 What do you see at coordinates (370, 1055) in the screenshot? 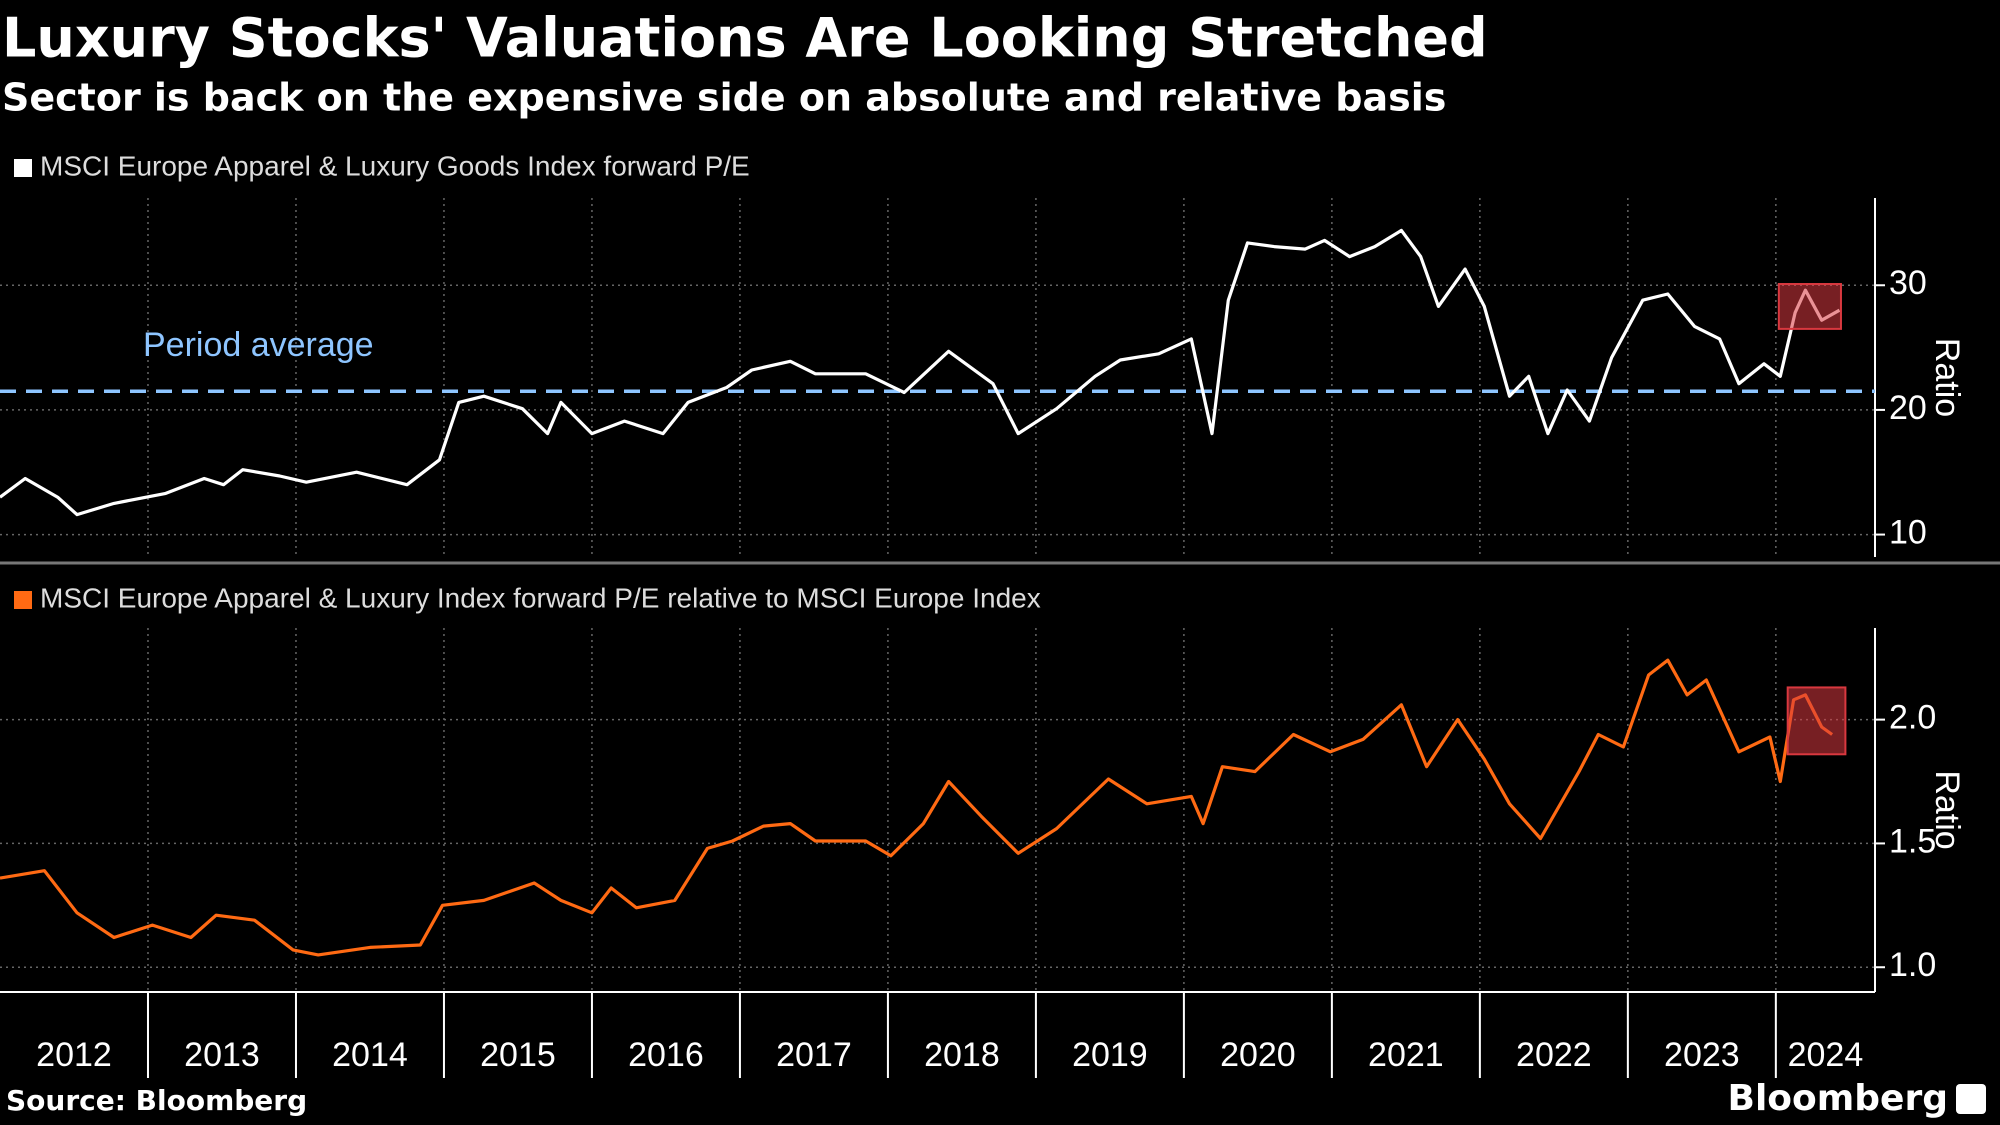
I see `x-tick-label: 2014` at bounding box center [370, 1055].